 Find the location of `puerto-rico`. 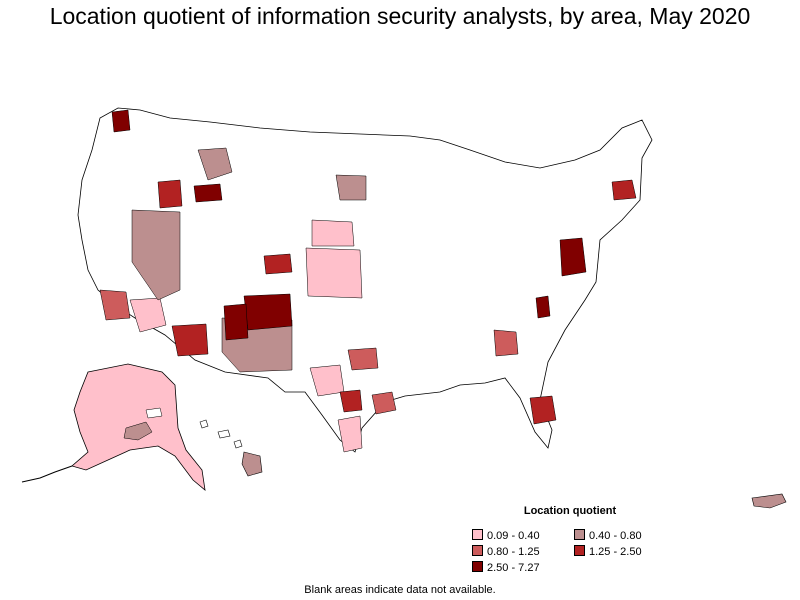

puerto-rico is located at coordinates (769, 501).